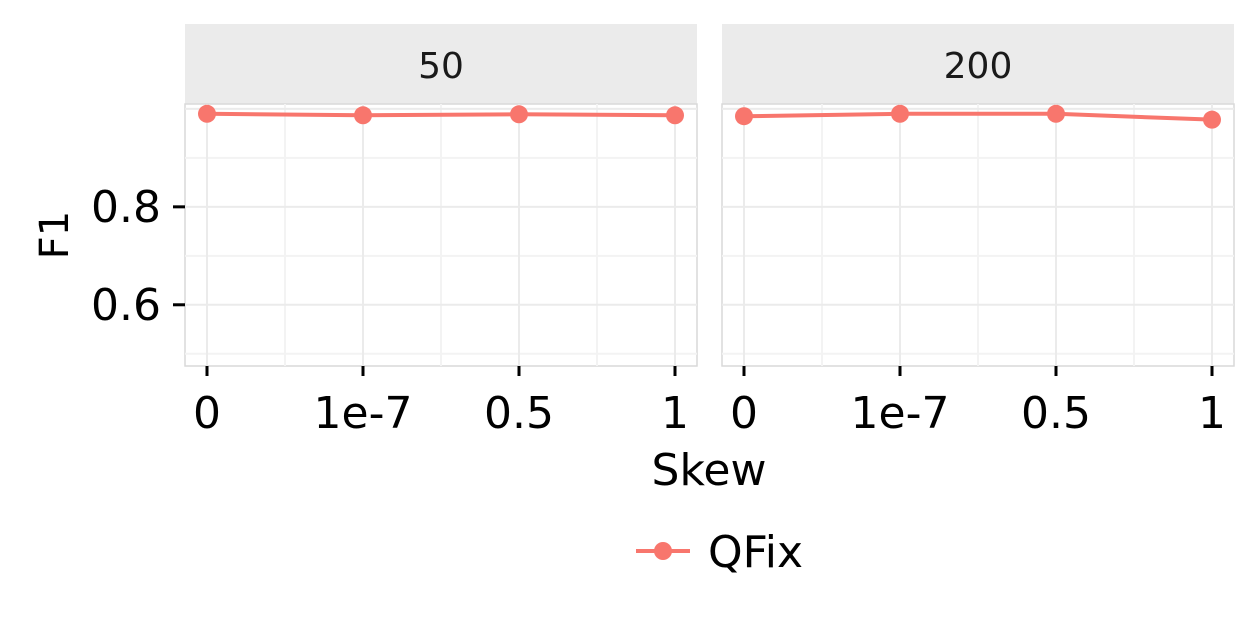  Describe the element at coordinates (126, 207) in the screenshot. I see `y-tick-label: 0.8` at that location.